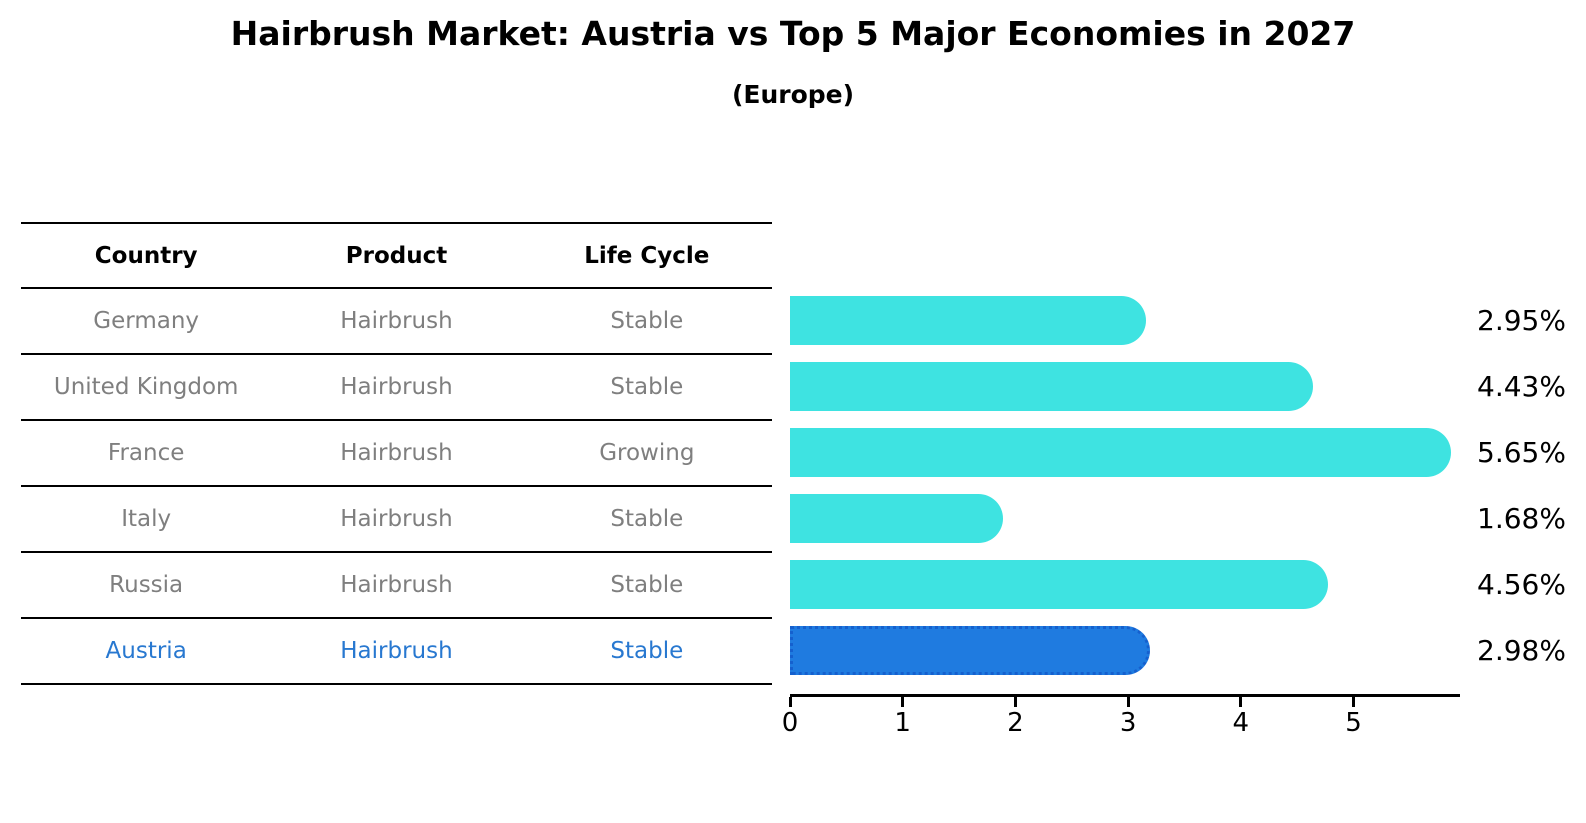 This screenshot has height=823, width=1586. Describe the element at coordinates (1166, 724) in the screenshot. I see `x-axis: 0 1 2 3 4 5` at that location.